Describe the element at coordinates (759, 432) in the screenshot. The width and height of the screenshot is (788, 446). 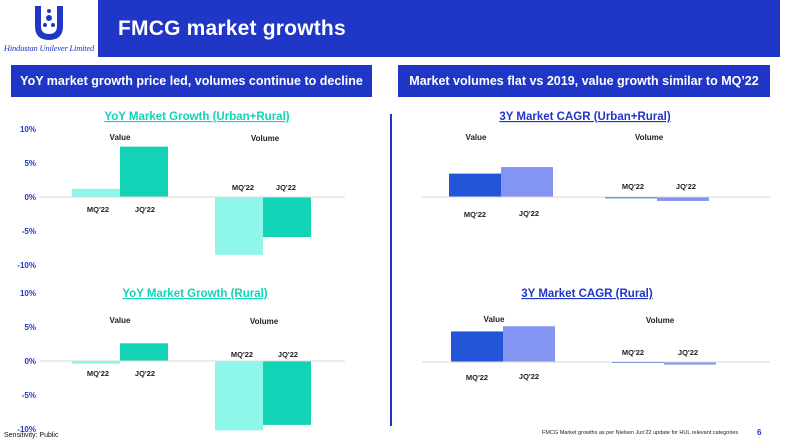
I see `page-number: 6` at that location.